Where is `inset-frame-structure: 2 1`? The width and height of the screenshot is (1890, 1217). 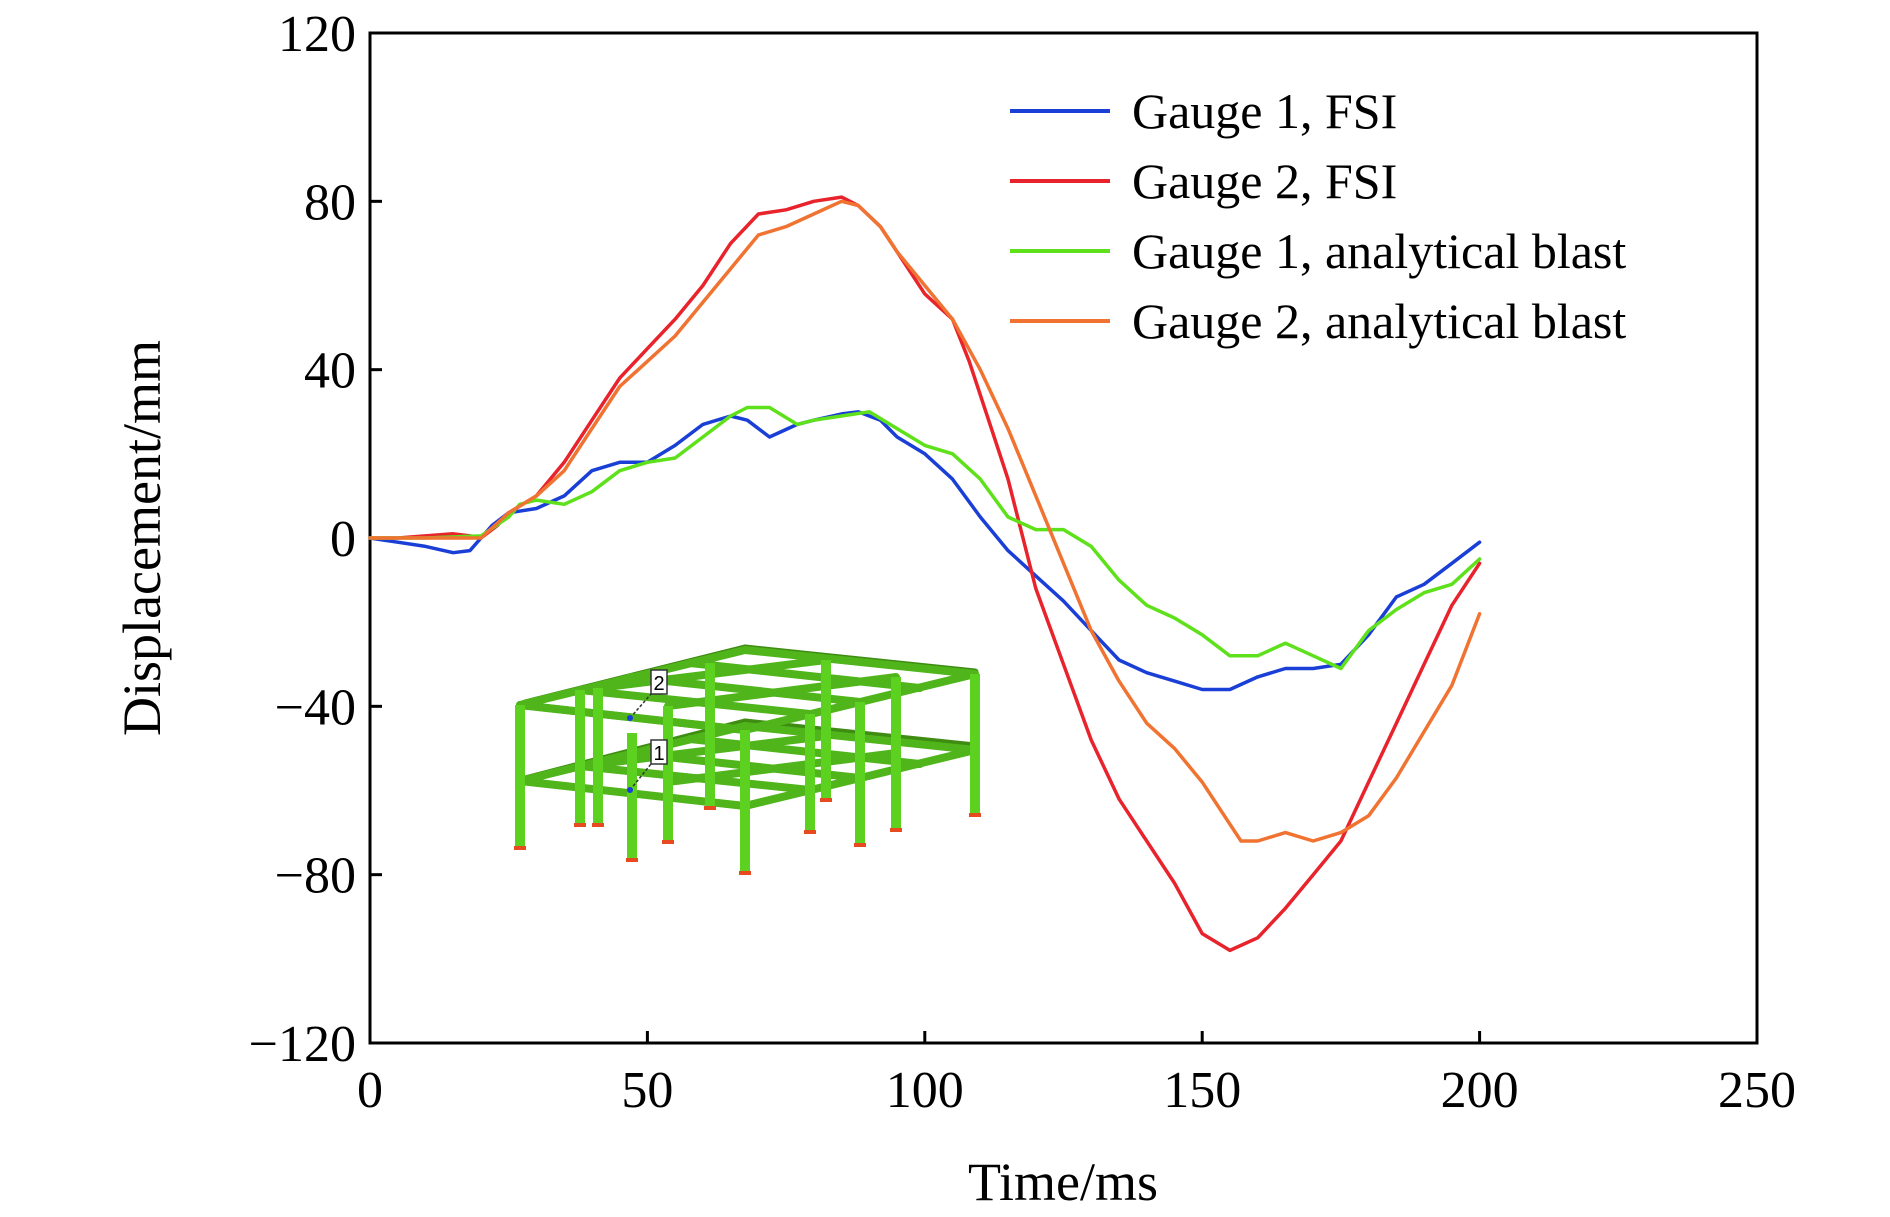
inset-frame-structure: 2 1 is located at coordinates (747, 759).